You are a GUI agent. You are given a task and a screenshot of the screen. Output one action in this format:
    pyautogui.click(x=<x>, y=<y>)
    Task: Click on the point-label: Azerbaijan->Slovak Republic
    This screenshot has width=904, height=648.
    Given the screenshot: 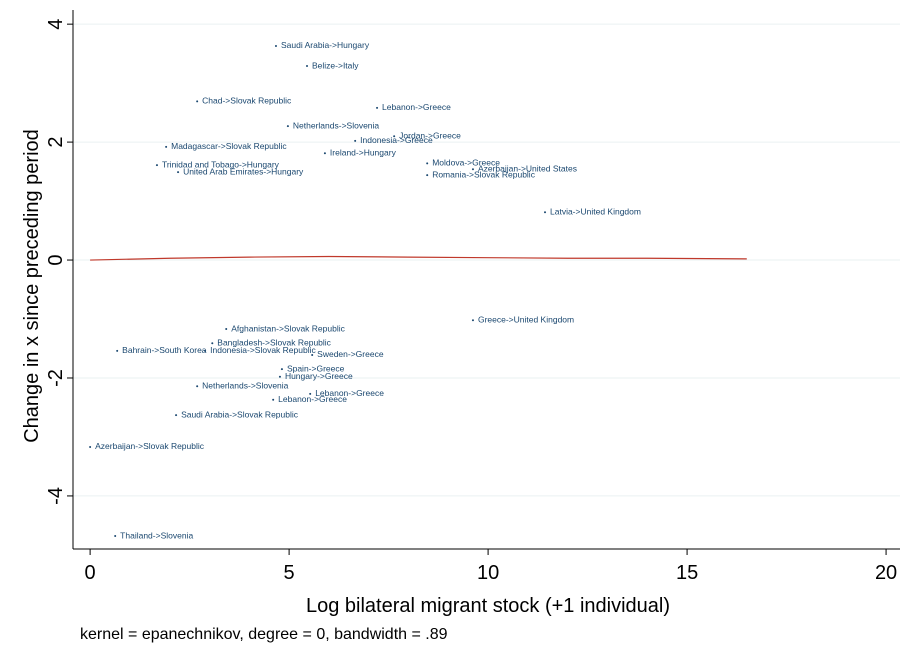 What is the action you would take?
    pyautogui.click(x=150, y=446)
    